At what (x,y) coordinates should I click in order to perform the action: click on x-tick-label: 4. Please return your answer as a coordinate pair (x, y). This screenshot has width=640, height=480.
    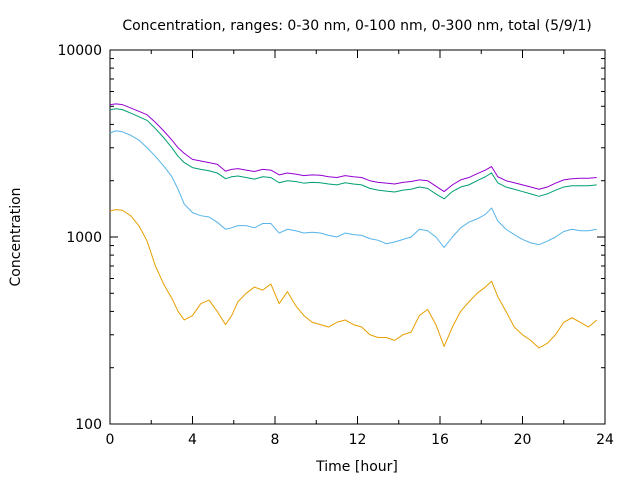
    Looking at the image, I should click on (192, 440).